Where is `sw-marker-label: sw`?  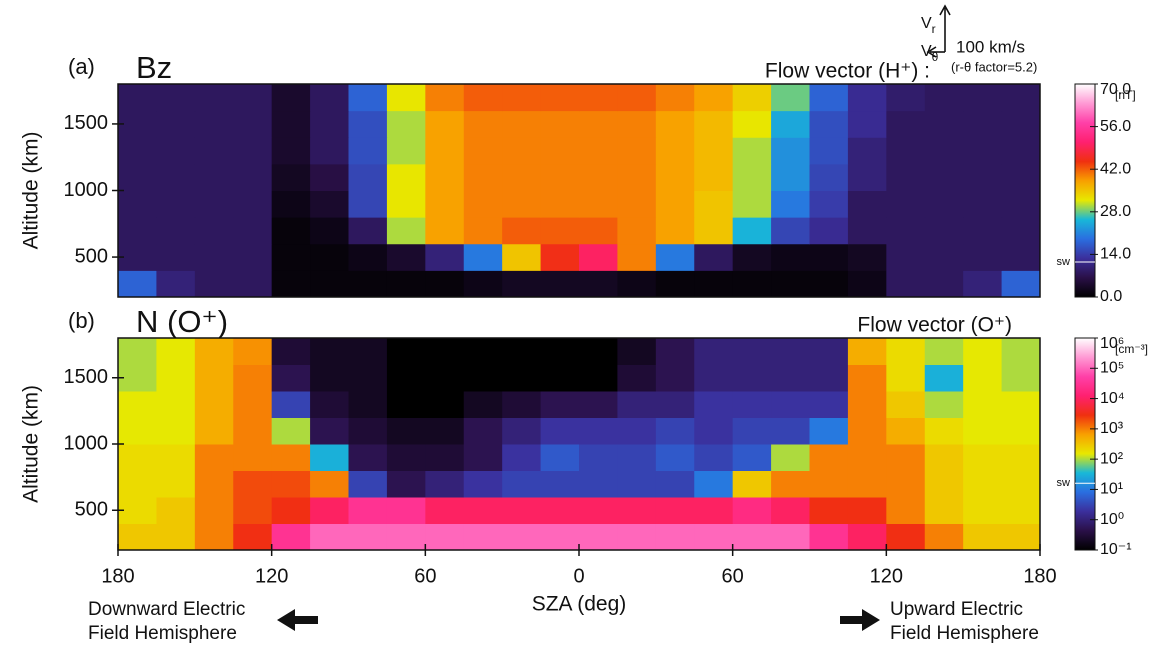 sw-marker-label: sw is located at coordinates (1064, 483).